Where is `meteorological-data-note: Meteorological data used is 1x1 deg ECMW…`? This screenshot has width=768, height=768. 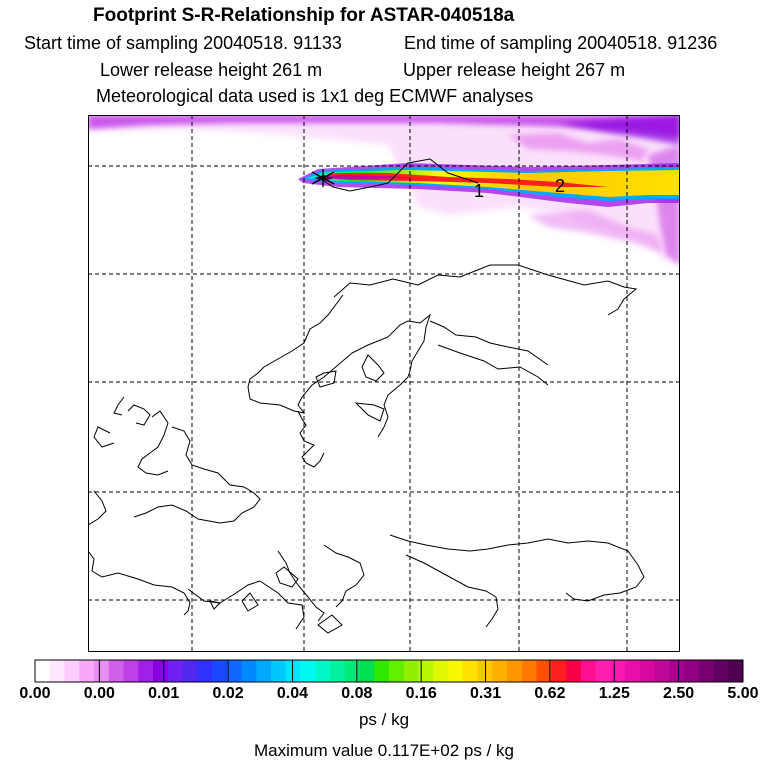 meteorological-data-note: Meteorological data used is 1x1 deg ECMW… is located at coordinates (315, 96).